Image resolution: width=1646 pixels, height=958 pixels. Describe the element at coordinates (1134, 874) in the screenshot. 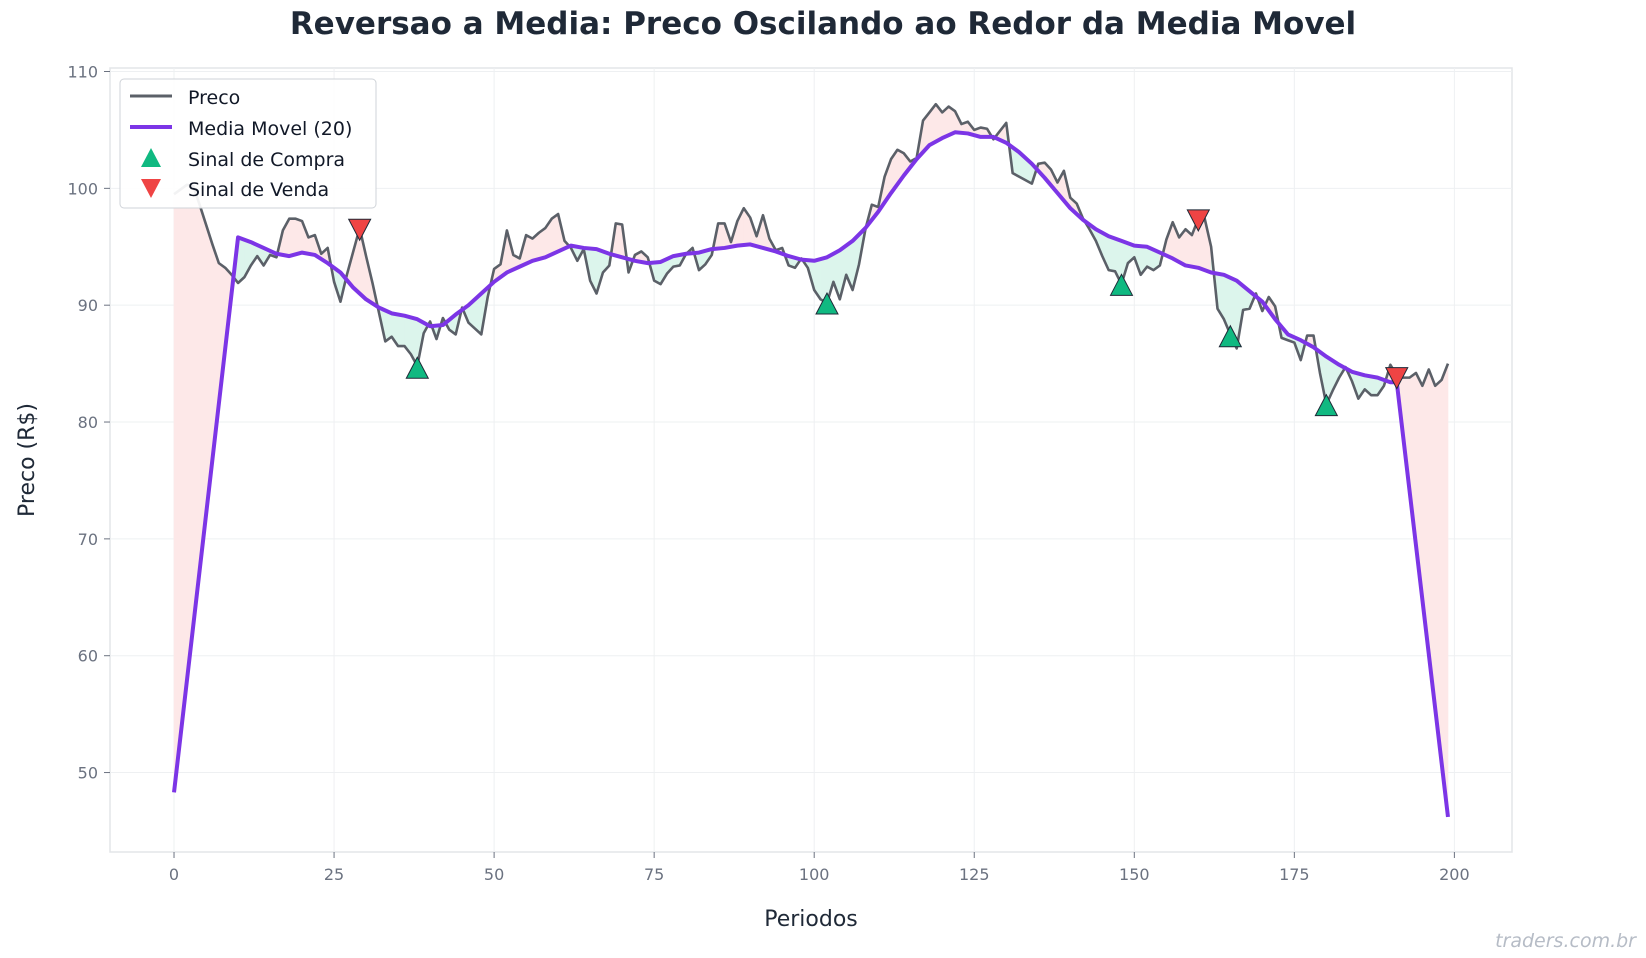

I see `x-tick-label: 150` at that location.